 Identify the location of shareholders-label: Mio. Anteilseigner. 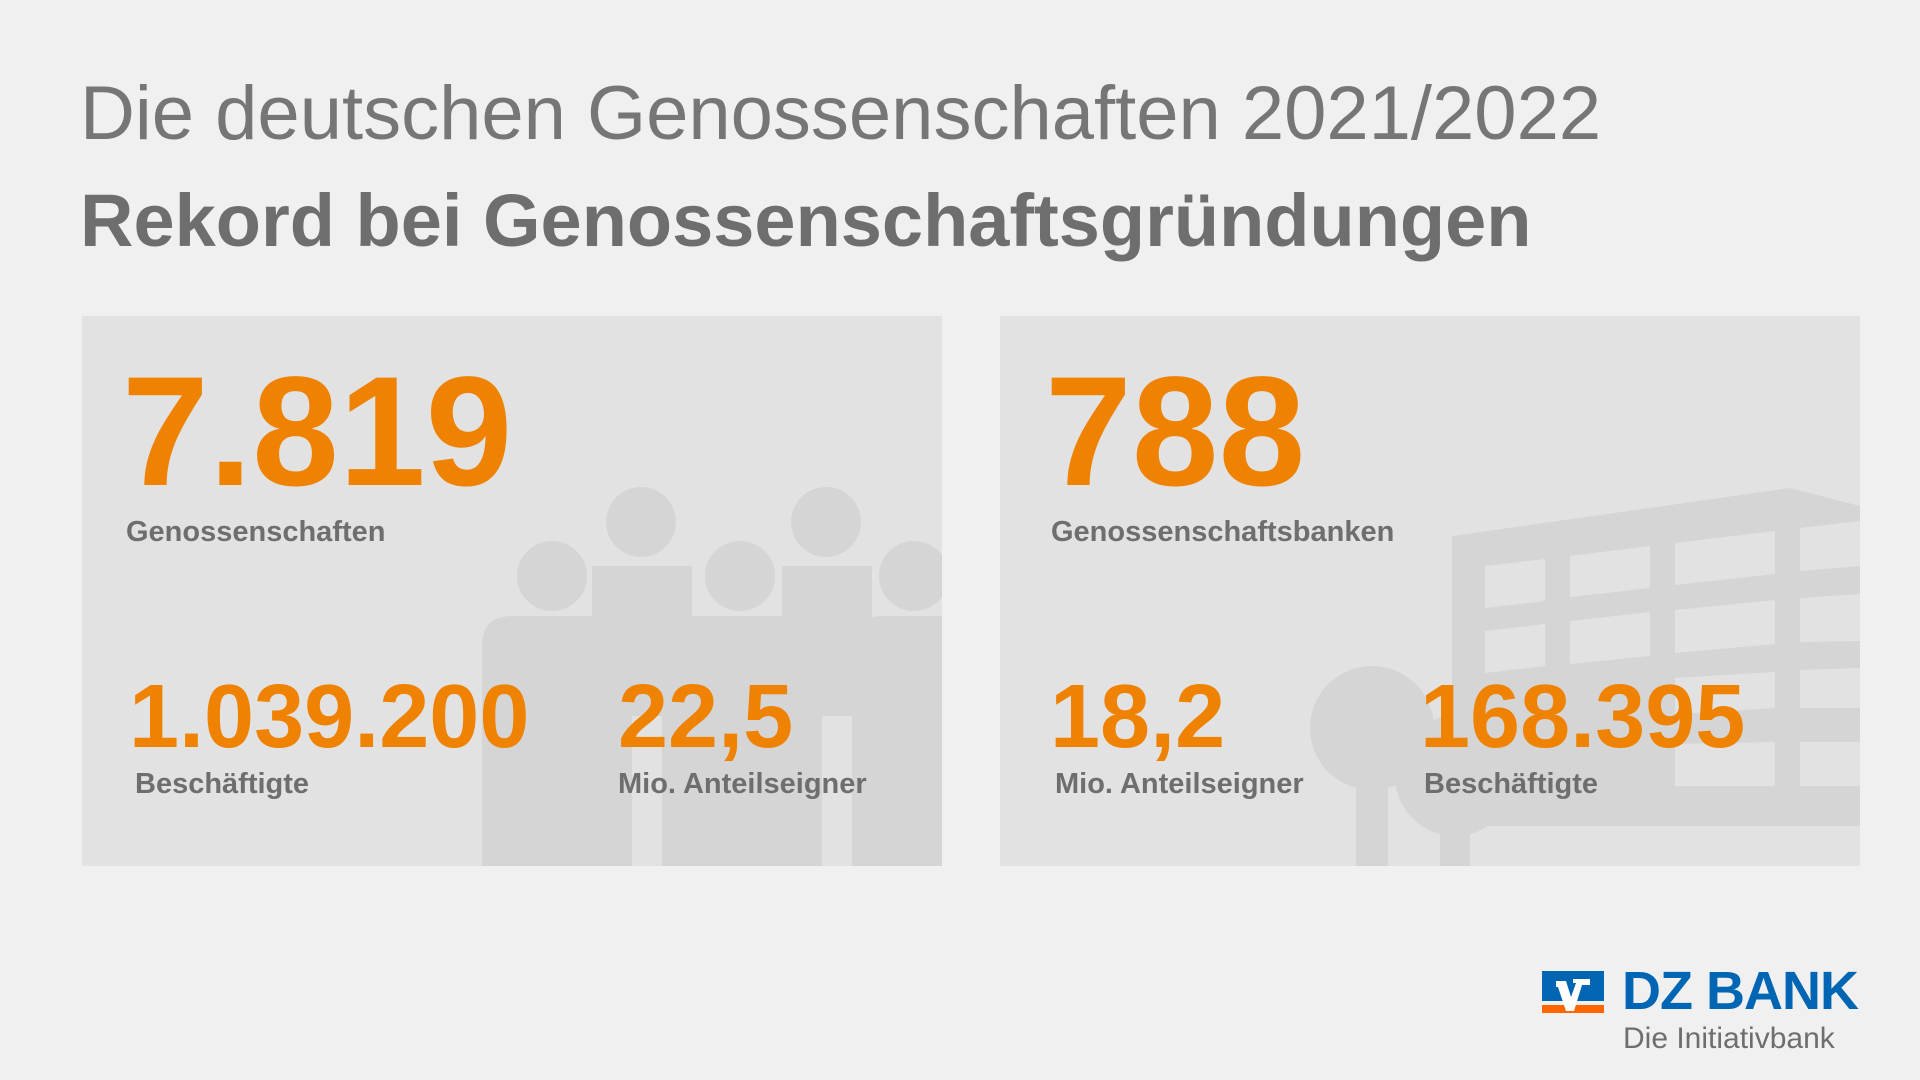
(742, 784).